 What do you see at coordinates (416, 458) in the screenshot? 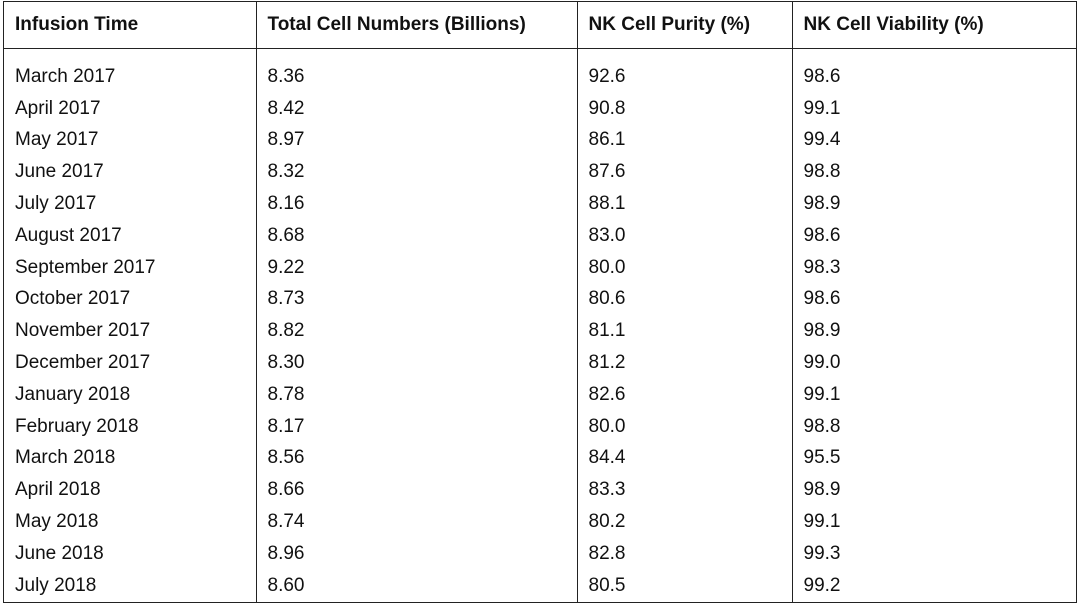
I see `cell-total-cell-numbers: 8.56` at bounding box center [416, 458].